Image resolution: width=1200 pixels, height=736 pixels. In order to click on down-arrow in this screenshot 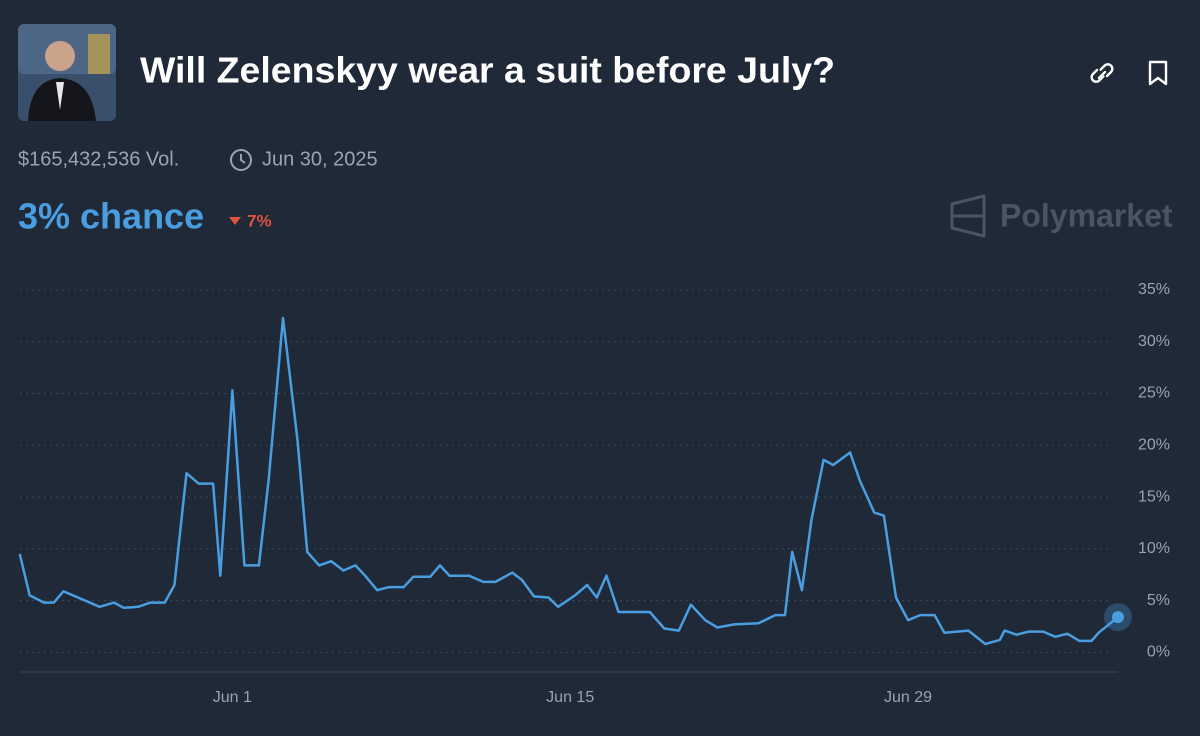, I will do `click(235, 221)`.